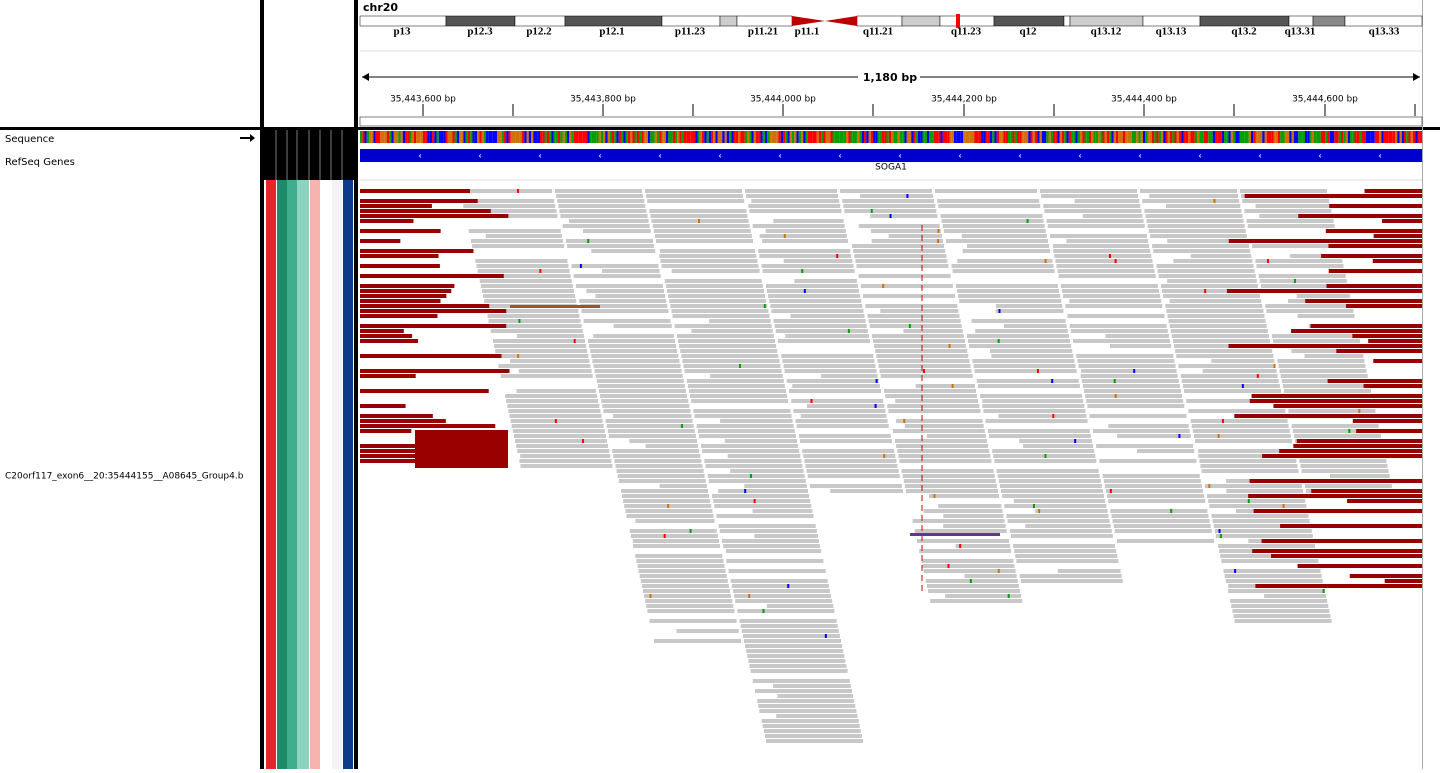 The height and width of the screenshot is (773, 1440). What do you see at coordinates (423, 100) in the screenshot?
I see `ruler-tick-label: 35,443,600 bp` at bounding box center [423, 100].